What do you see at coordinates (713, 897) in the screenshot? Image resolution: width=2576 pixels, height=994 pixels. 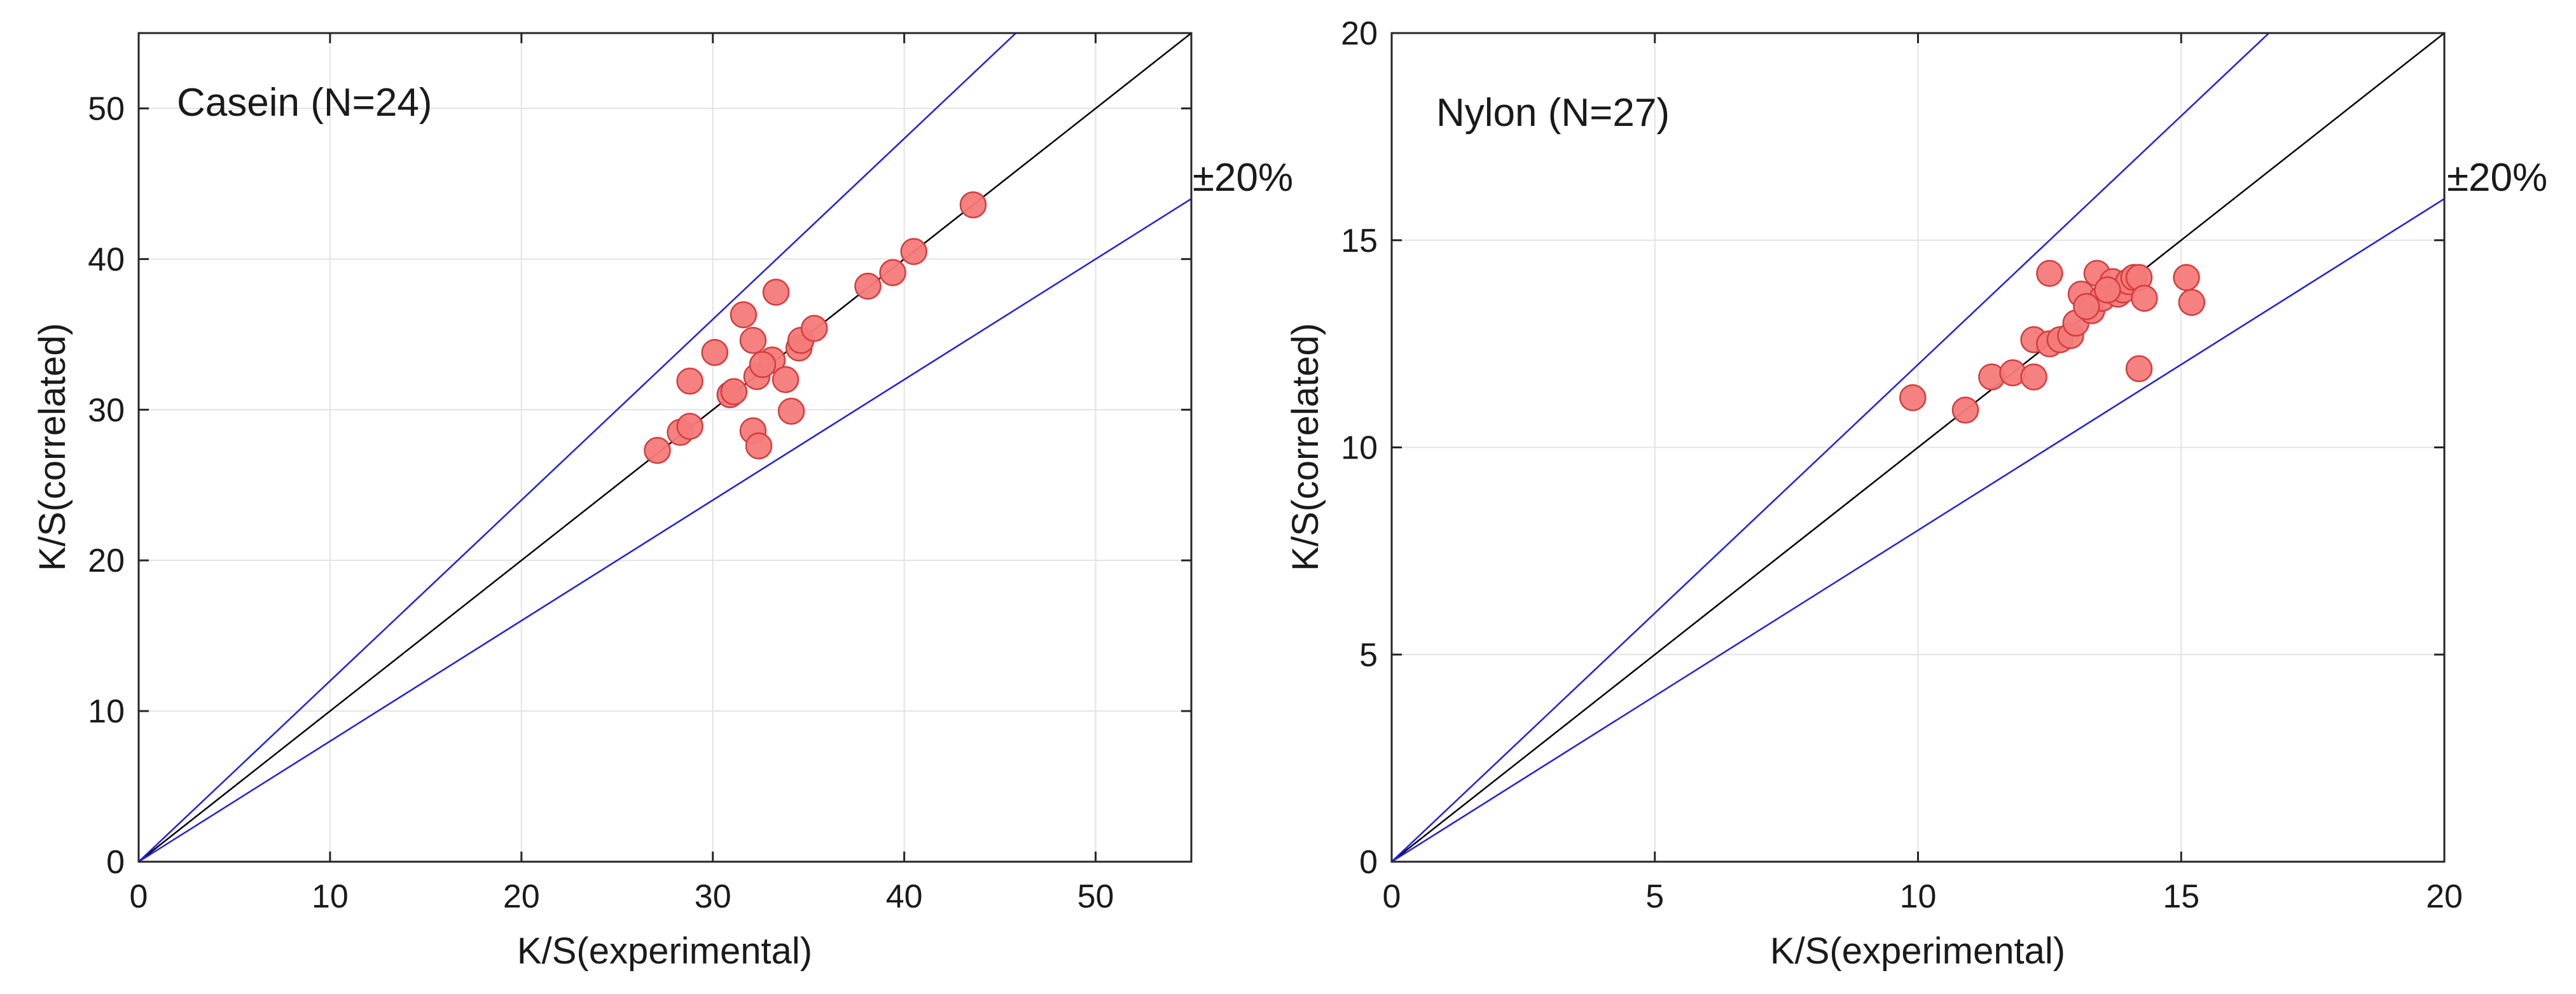 I see `casein-x-tick-label: 30` at bounding box center [713, 897].